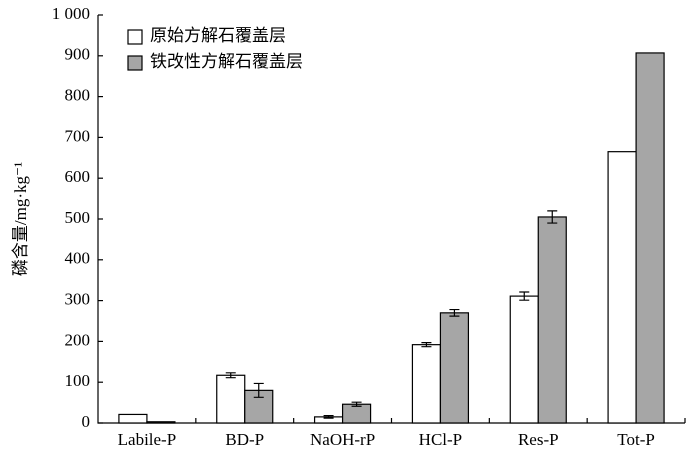 The height and width of the screenshot is (454, 700). I want to click on x-tick-label: NaOH-rP, so click(342, 439).